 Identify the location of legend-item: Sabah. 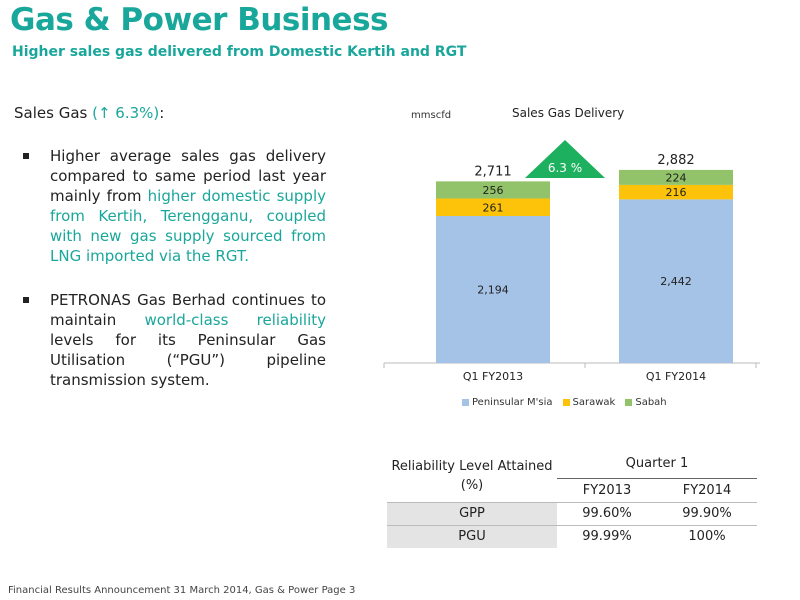
(646, 402).